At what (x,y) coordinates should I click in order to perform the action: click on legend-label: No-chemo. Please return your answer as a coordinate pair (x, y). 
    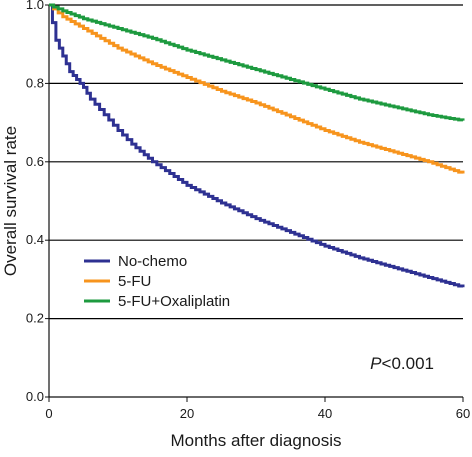
    Looking at the image, I should click on (152, 261).